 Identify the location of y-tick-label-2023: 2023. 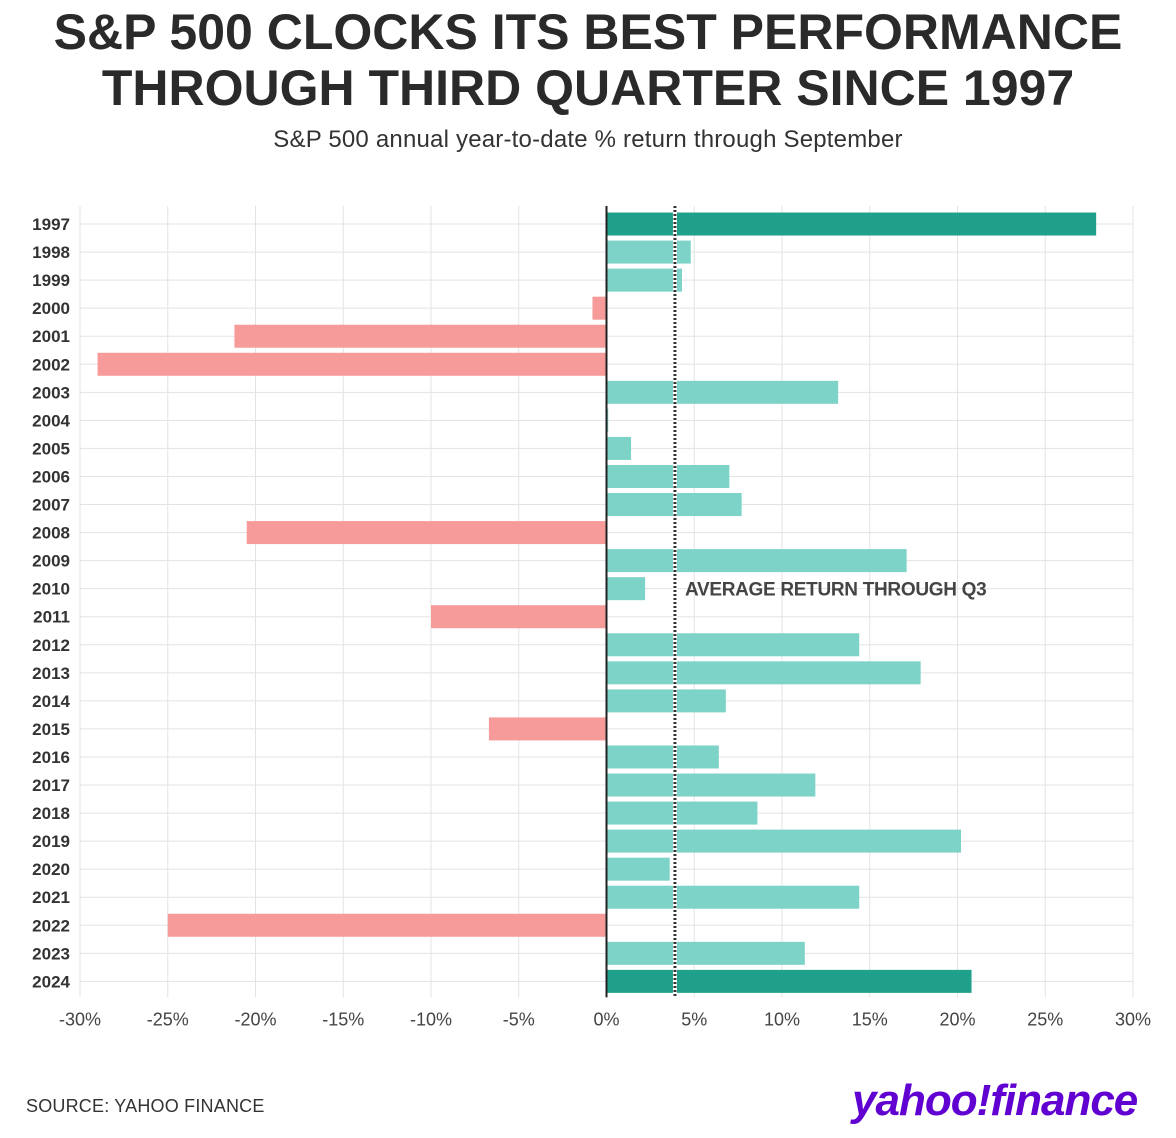
(51, 953).